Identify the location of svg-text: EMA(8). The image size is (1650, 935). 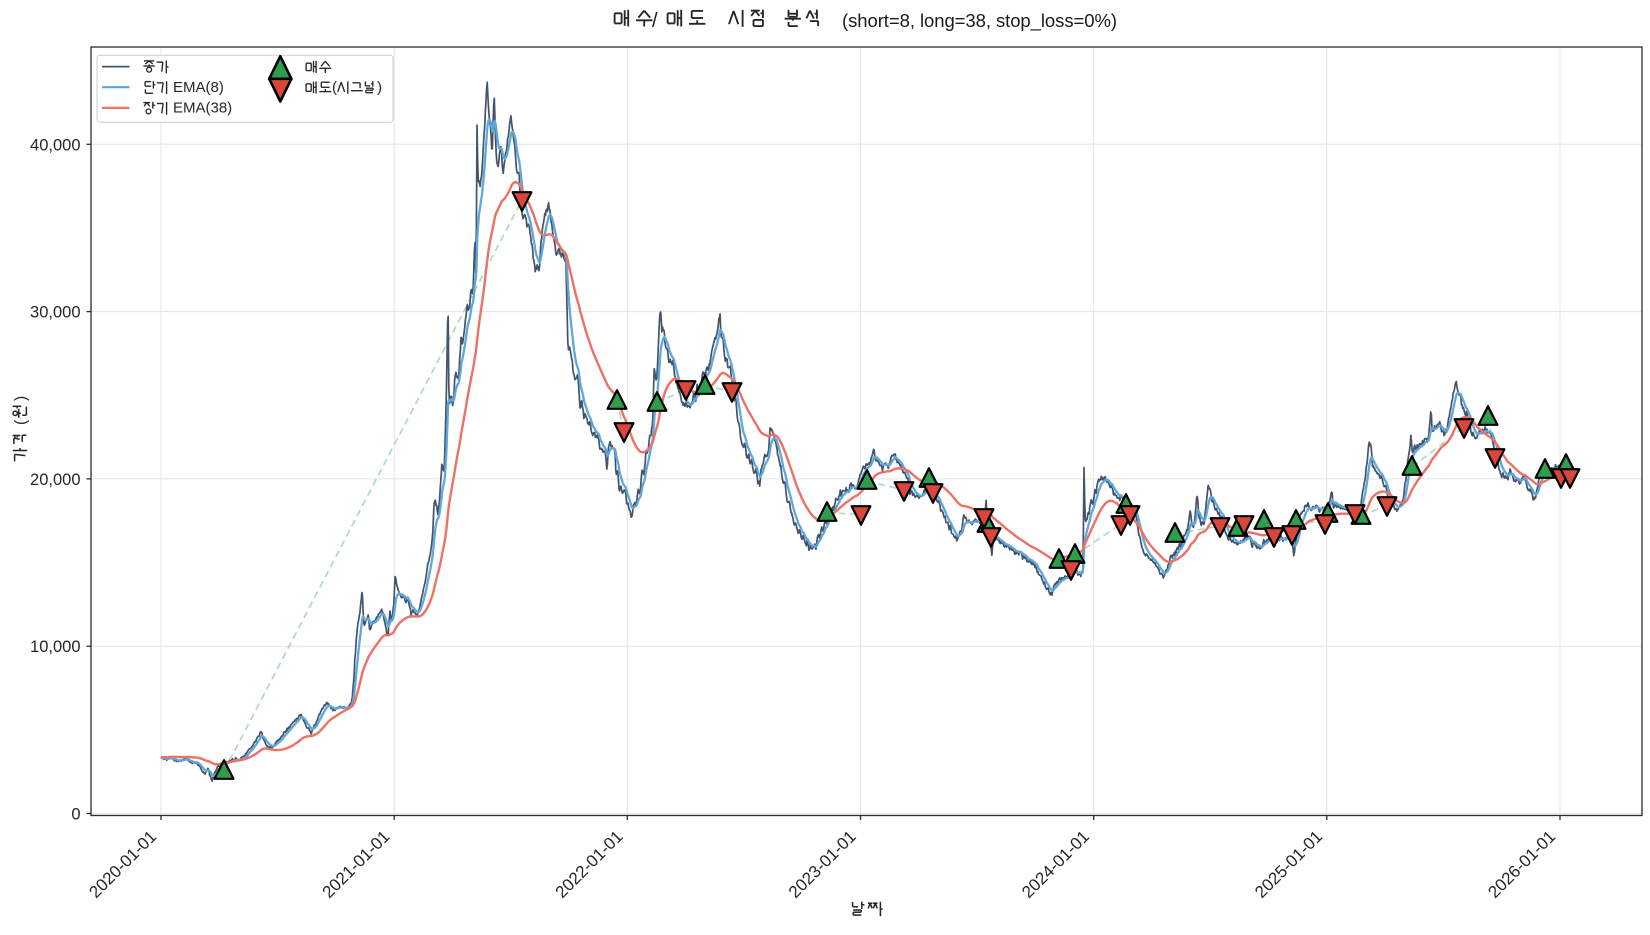
(198, 87).